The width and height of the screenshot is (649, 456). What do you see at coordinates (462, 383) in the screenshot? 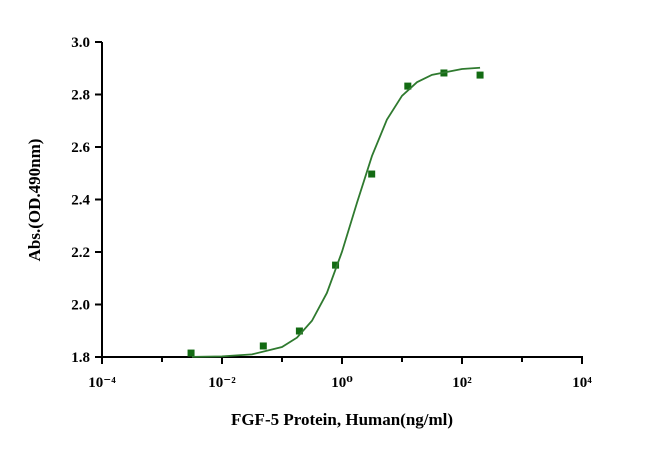
I see `x-tick-label: 10²` at bounding box center [462, 383].